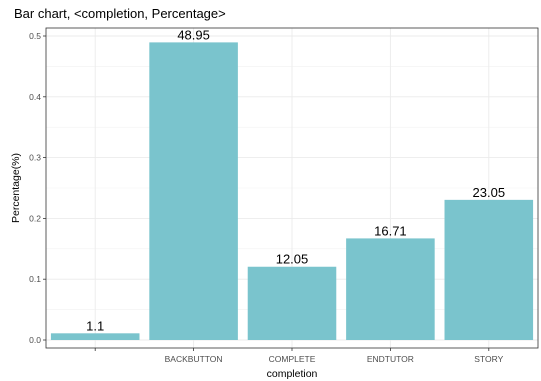  I want to click on data-label: 16.71, so click(390, 230).